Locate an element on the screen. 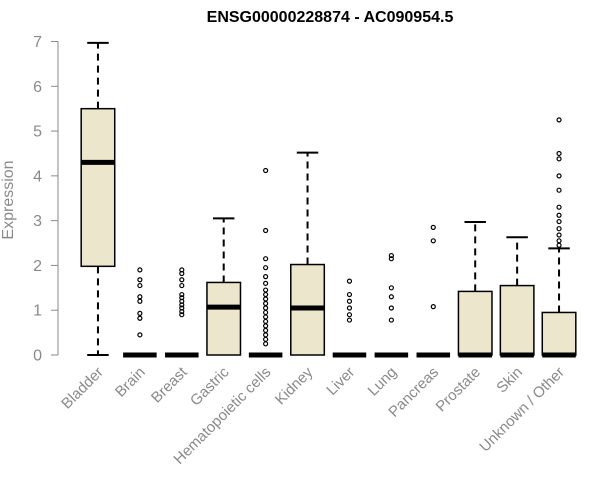 This screenshot has width=600, height=500. box-brain is located at coordinates (140, 312).